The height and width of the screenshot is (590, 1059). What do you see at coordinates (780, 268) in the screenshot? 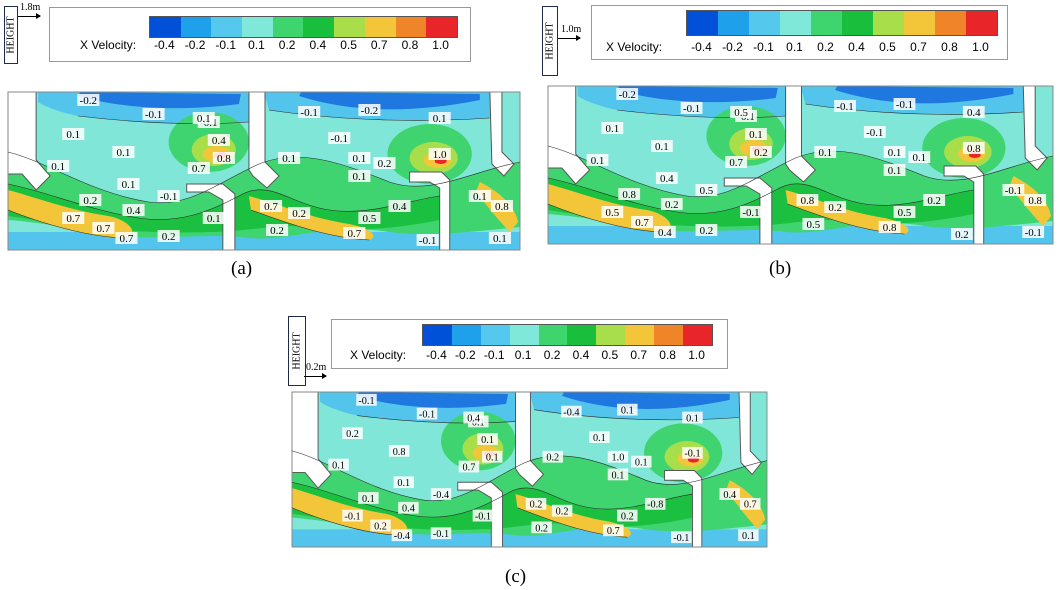
I see `caption: (b)` at bounding box center [780, 268].